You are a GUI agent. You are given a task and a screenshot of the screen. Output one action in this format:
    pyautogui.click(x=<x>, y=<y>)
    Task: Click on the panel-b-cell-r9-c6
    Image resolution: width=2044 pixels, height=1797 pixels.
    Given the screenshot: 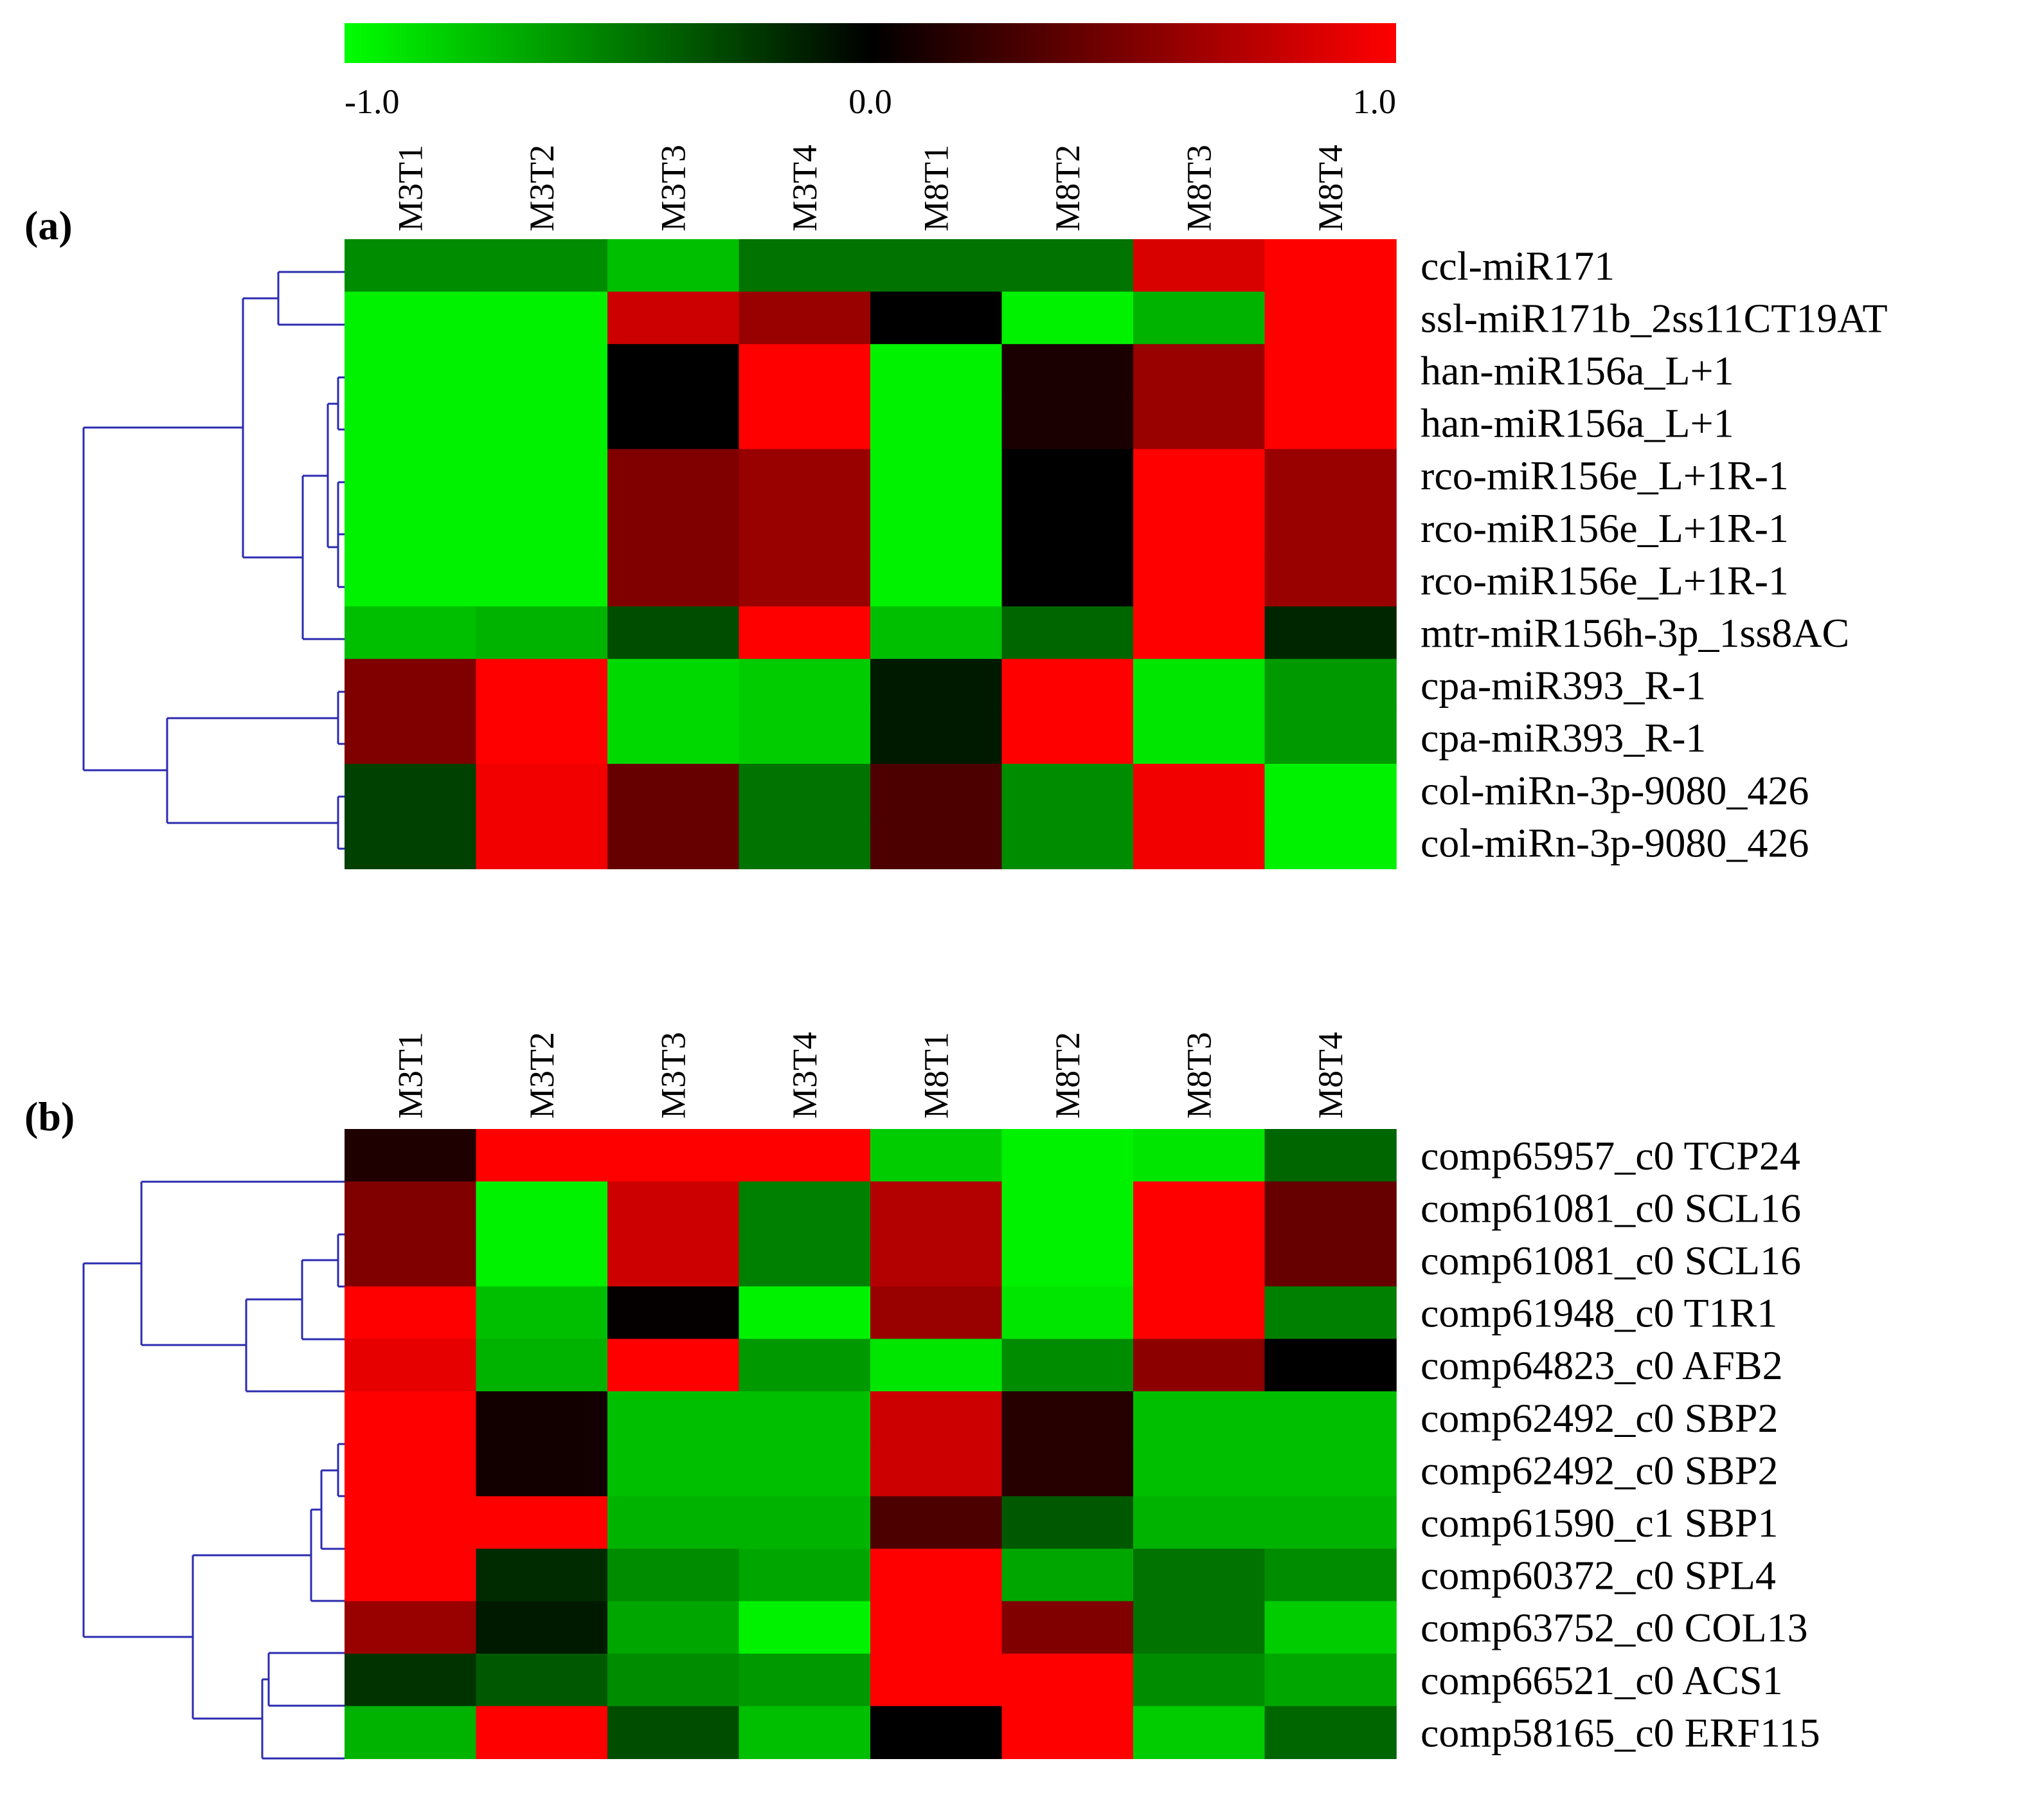 What is the action you would take?
    pyautogui.click(x=1199, y=1627)
    